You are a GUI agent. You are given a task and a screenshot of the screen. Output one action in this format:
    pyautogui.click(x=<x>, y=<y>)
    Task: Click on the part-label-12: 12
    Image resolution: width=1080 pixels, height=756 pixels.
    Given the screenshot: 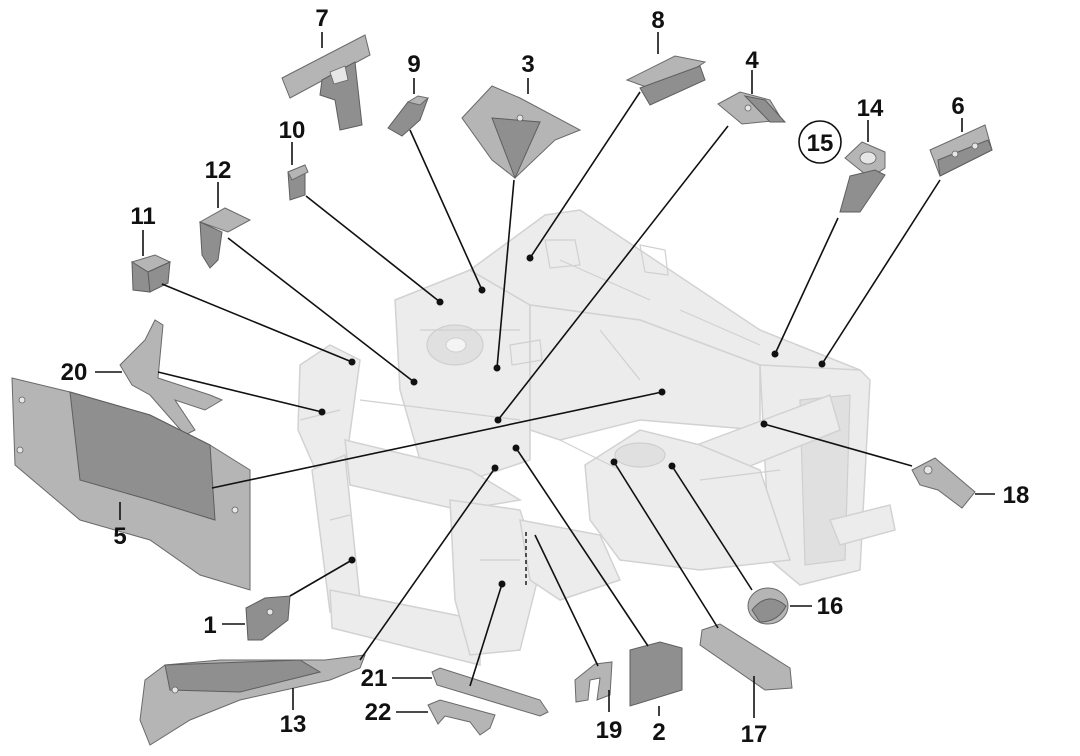 What is the action you would take?
    pyautogui.click(x=218, y=170)
    